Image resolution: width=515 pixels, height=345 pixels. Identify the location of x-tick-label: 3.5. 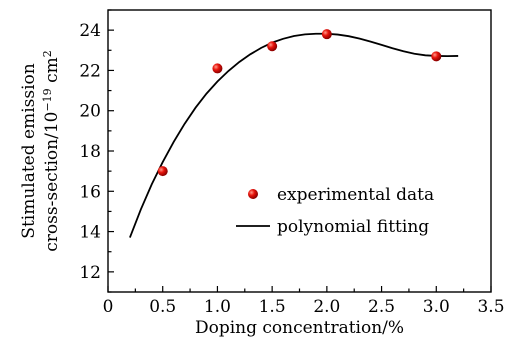
(490, 307).